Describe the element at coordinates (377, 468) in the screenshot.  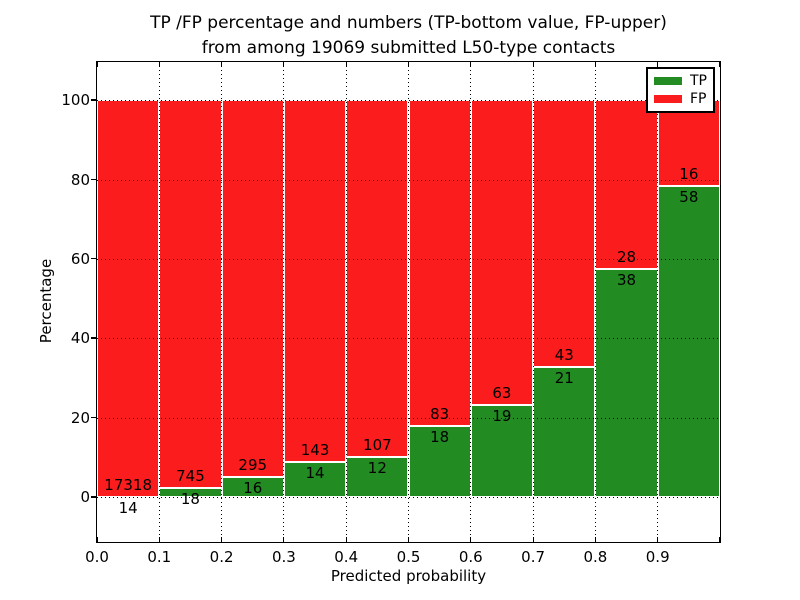
I see `annotation-tp-count-4: 12` at that location.